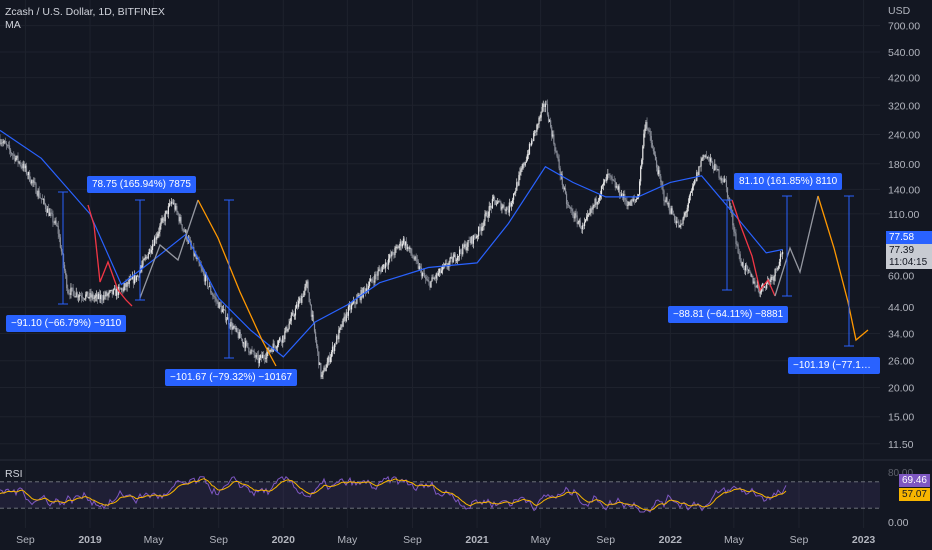  What do you see at coordinates (901, 445) in the screenshot?
I see `price-tick-15: 11.50` at bounding box center [901, 445].